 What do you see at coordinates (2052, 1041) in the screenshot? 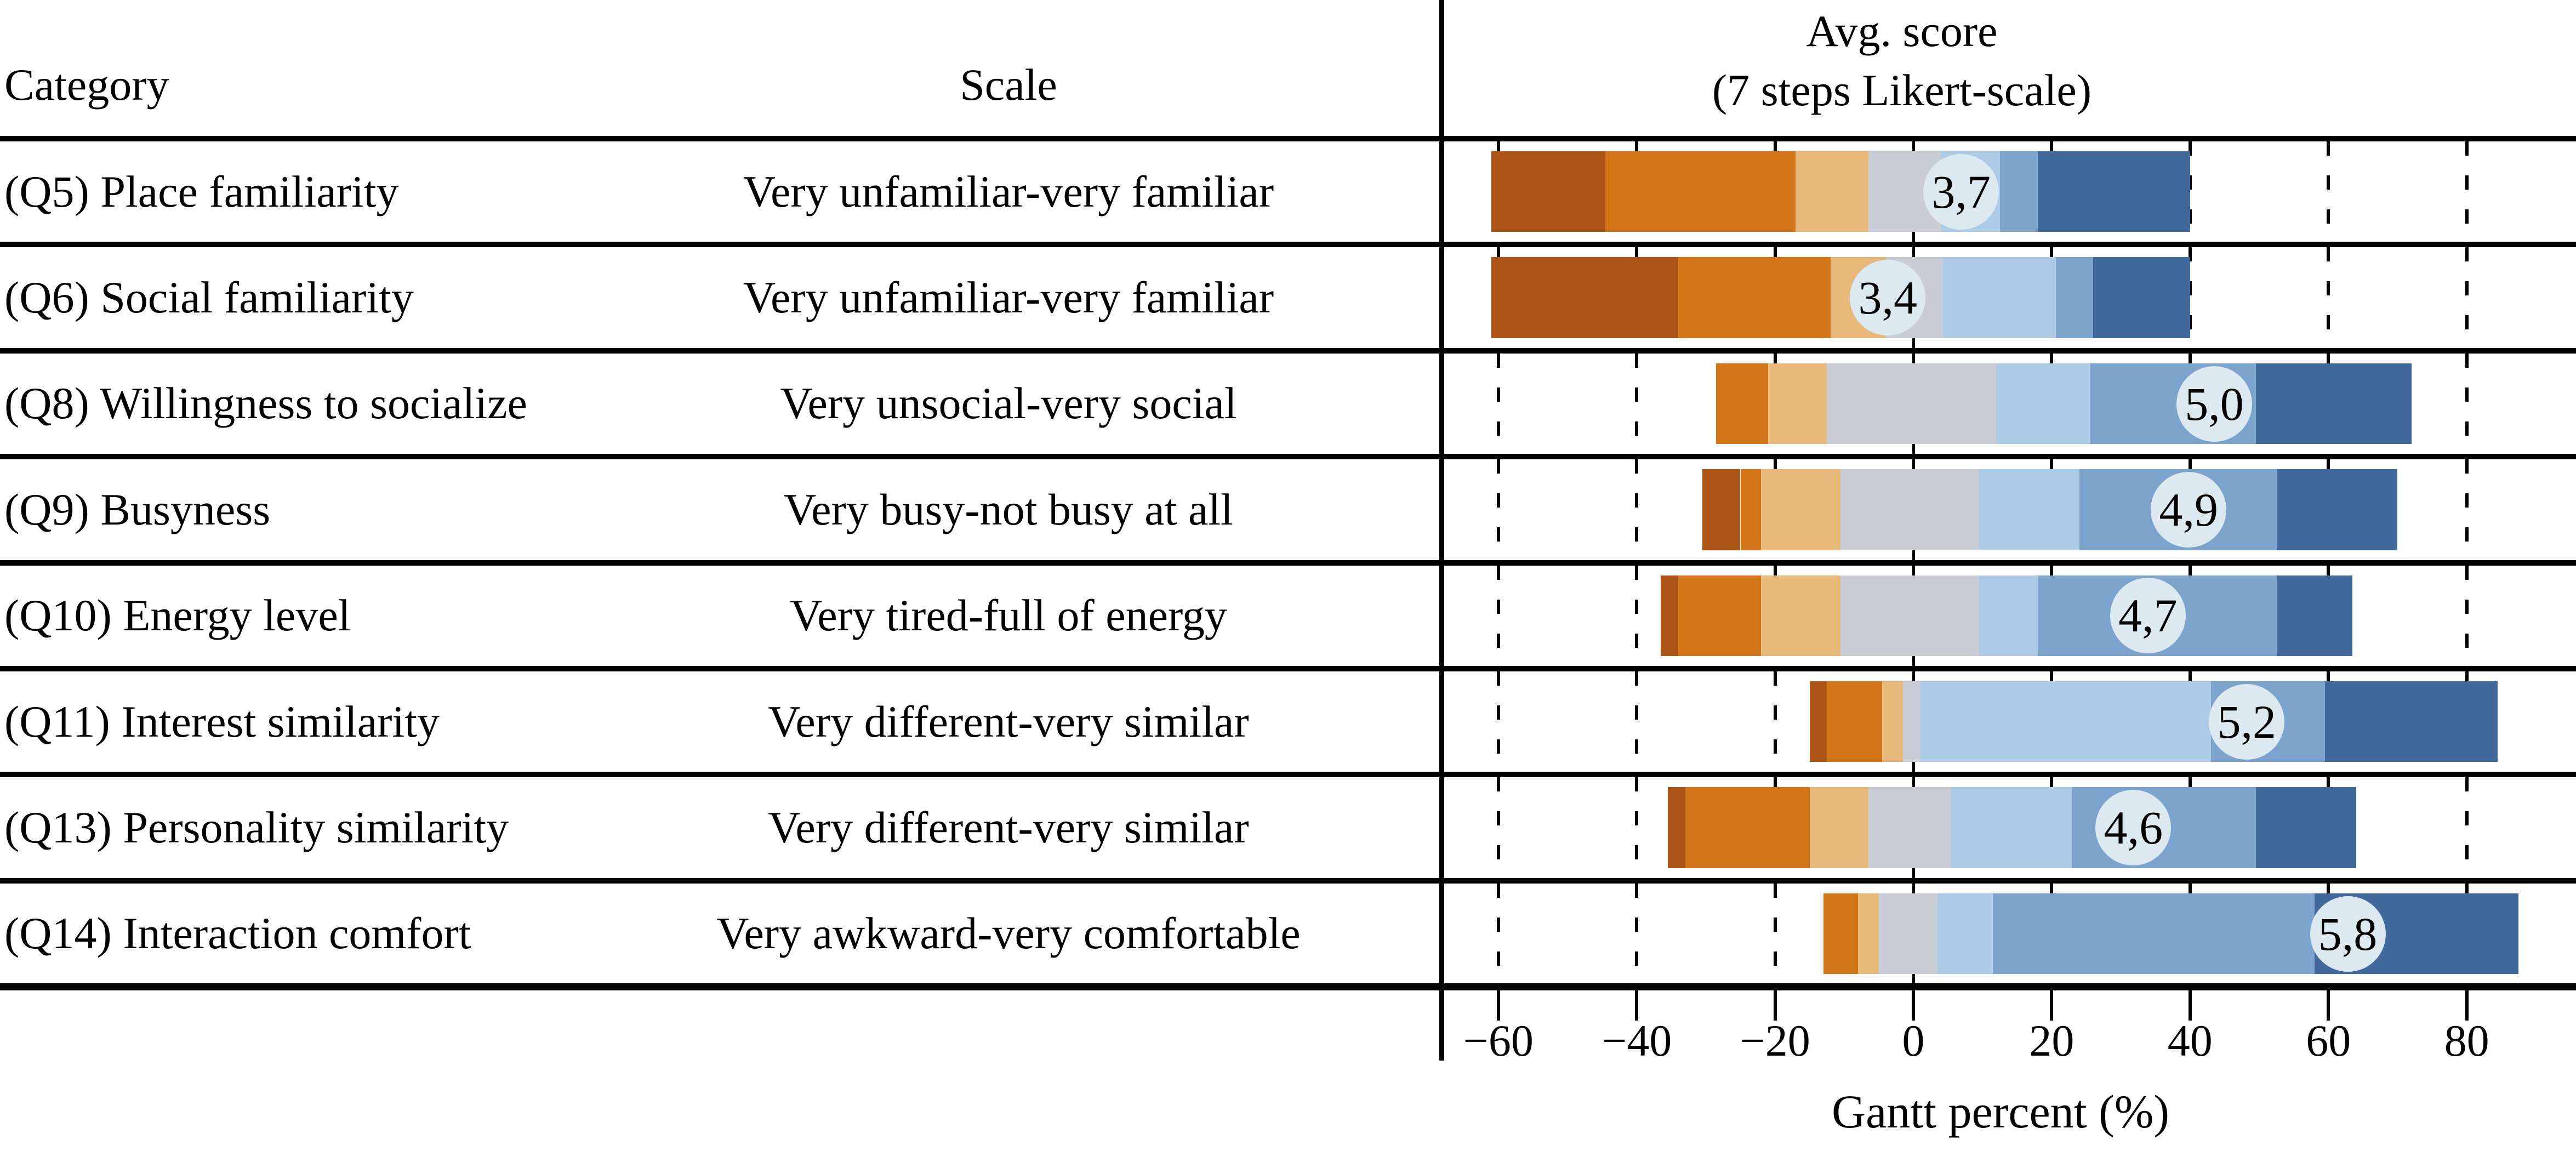
I see `x-axis-tick-label: 20` at bounding box center [2052, 1041].